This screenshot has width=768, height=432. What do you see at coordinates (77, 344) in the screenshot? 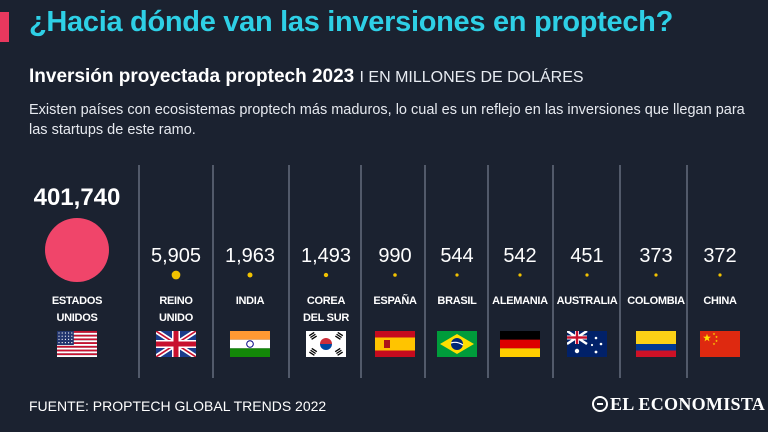
I see `us-flag-icon` at bounding box center [77, 344].